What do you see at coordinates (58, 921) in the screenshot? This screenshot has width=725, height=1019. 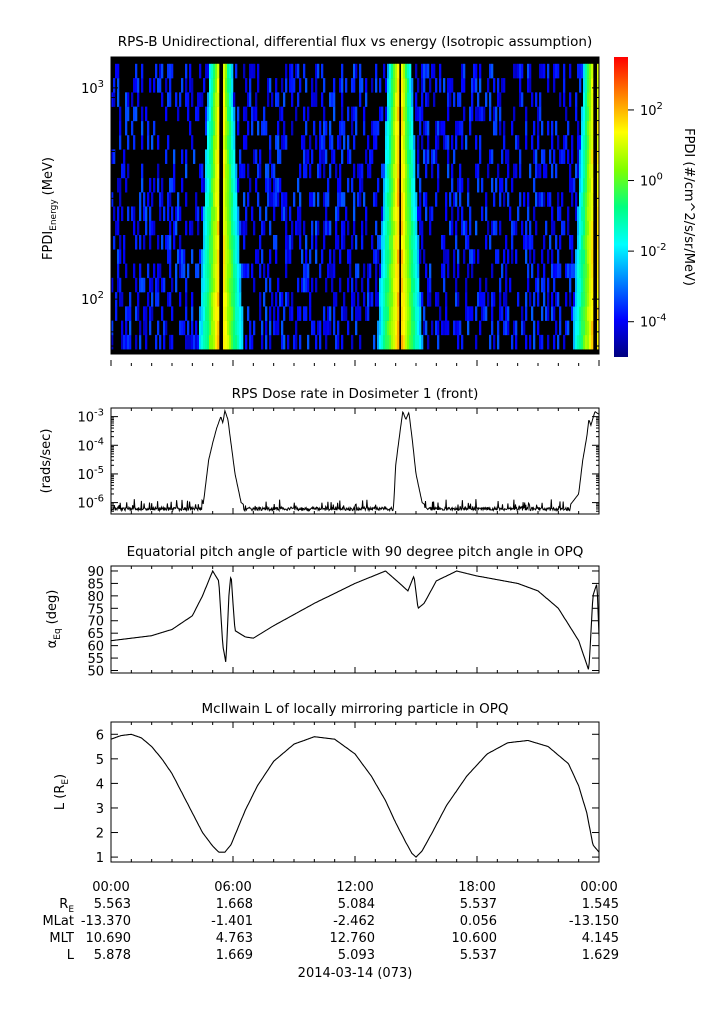 I see `ephemeris-row-label-main: MLat` at bounding box center [58, 921].